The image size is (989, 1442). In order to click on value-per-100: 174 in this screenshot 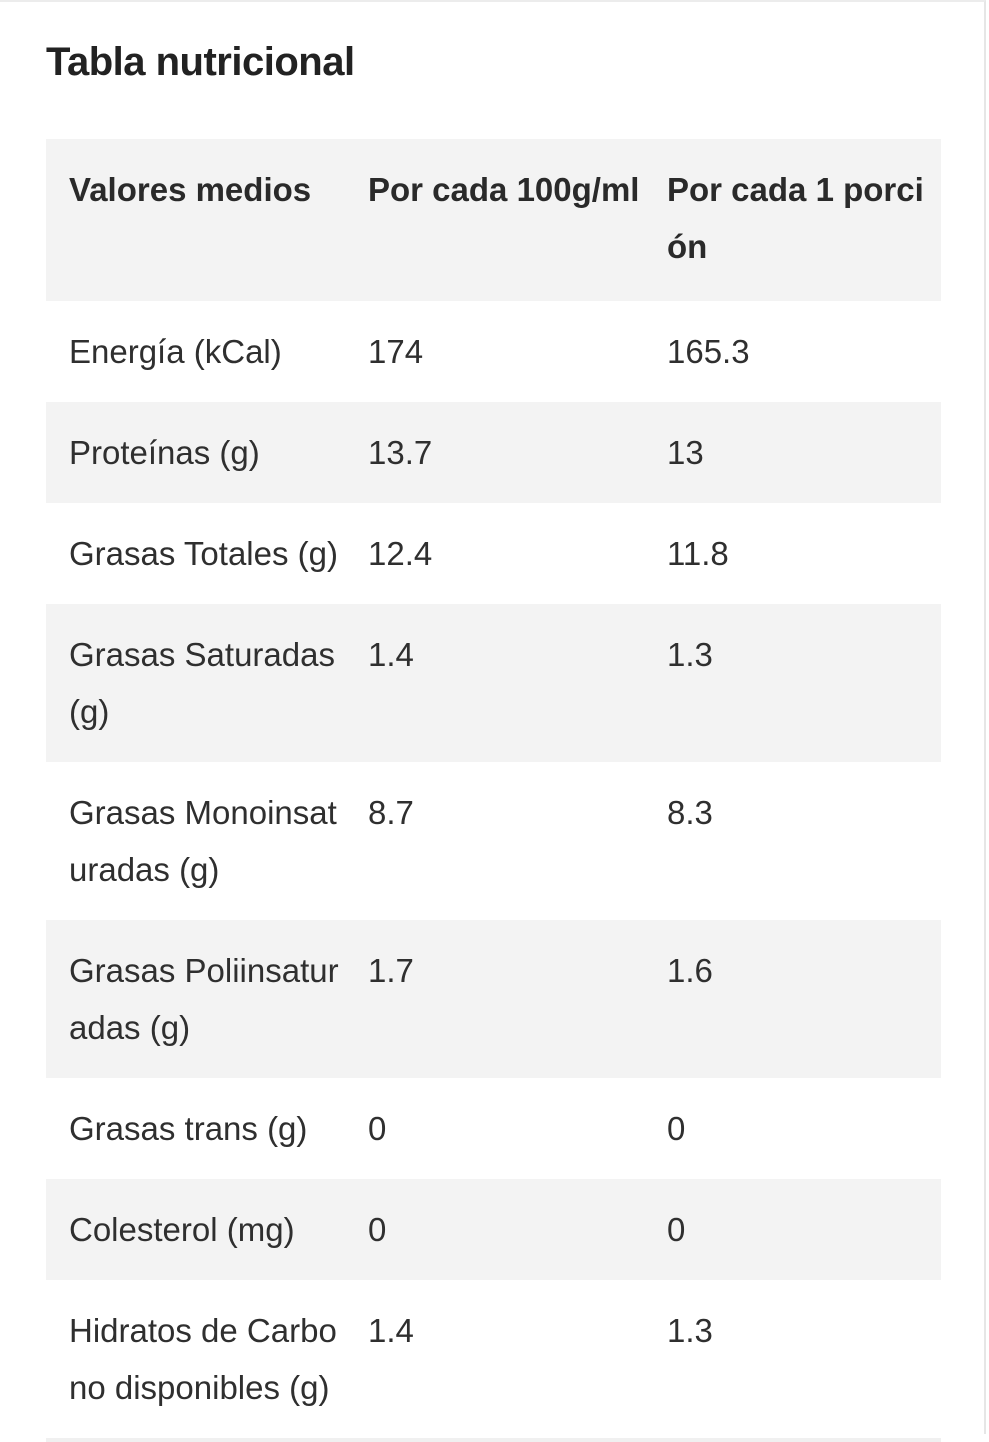, I will do `click(396, 351)`.